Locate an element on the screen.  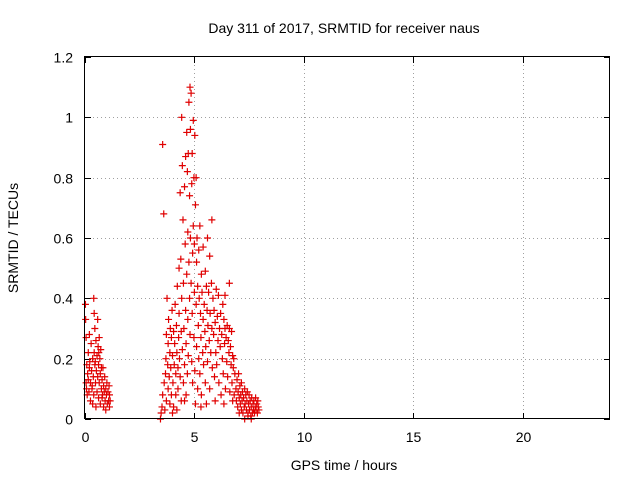
y-tick-label: 0.8 is located at coordinates (64, 179).